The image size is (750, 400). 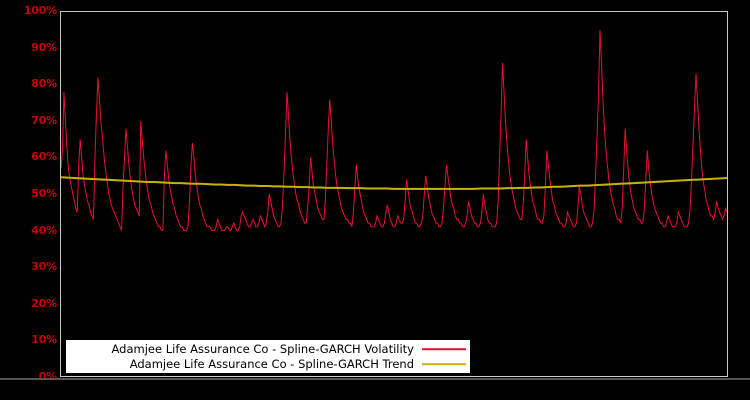 I want to click on legend-swatch-trend, so click(x=444, y=364).